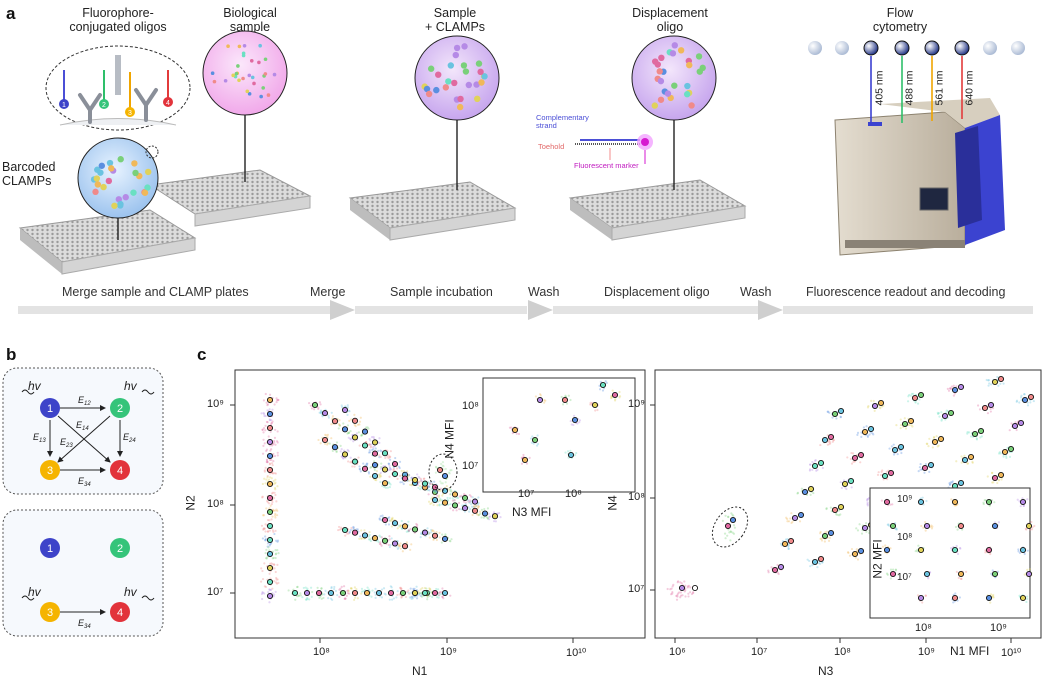 Image resolution: width=1043 pixels, height=682 pixels. What do you see at coordinates (29, 174) in the screenshot?
I see `title-barcoded: Barcoded CLAMPs` at bounding box center [29, 174].